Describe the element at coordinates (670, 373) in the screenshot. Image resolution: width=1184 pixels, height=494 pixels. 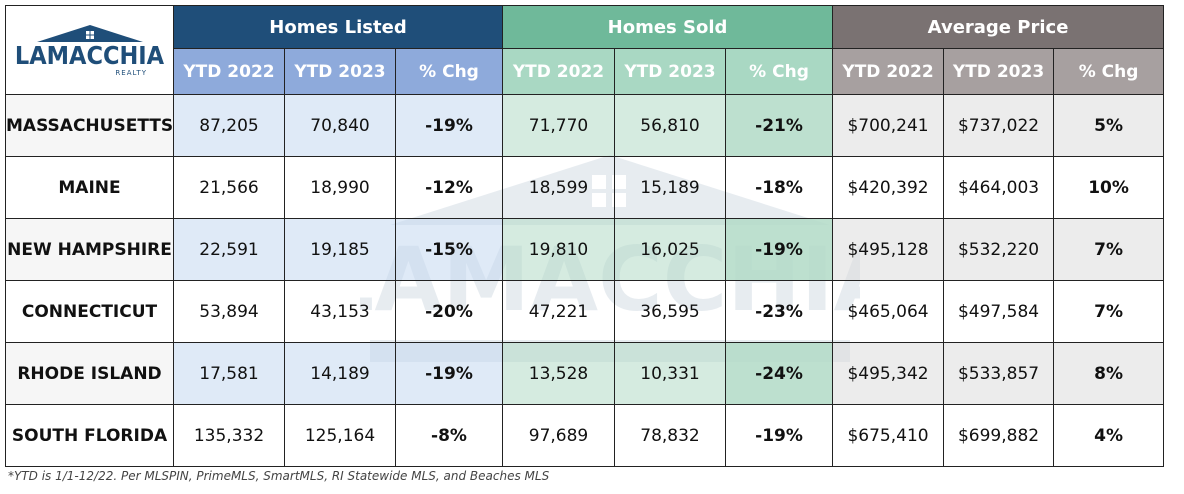
I see `sold-ytd2023: 10,331` at that location.